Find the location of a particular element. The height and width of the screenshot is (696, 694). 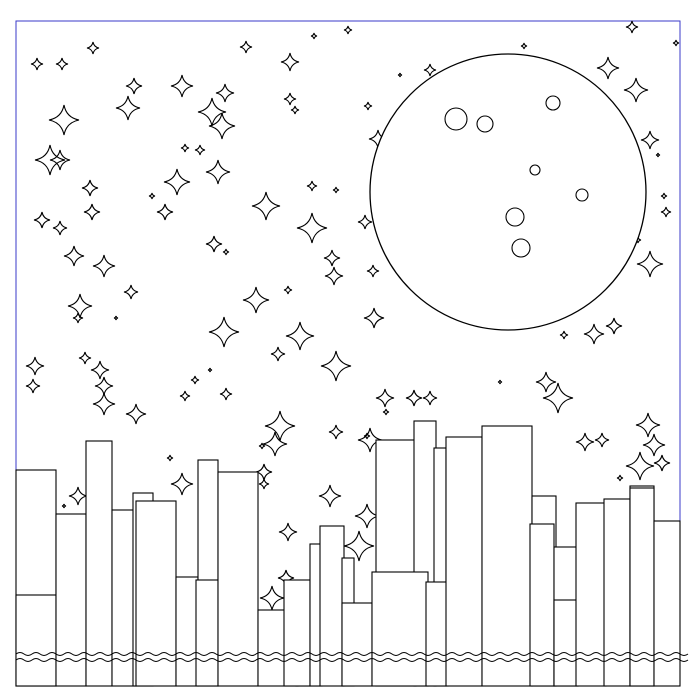

wave-line is located at coordinates (352, 654).